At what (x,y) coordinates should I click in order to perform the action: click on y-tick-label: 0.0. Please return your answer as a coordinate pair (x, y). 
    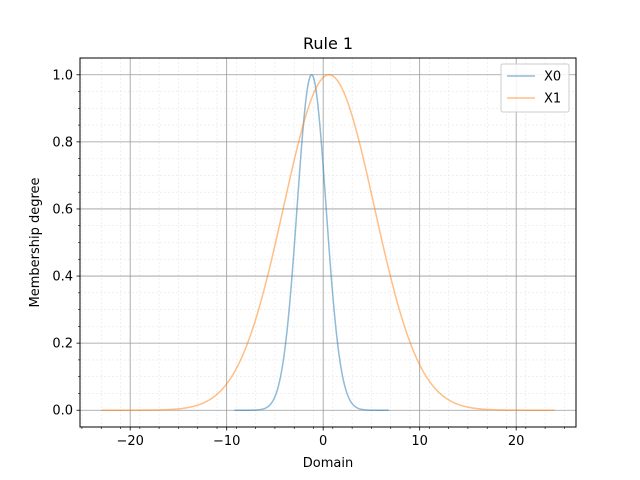
    Looking at the image, I should click on (62, 411).